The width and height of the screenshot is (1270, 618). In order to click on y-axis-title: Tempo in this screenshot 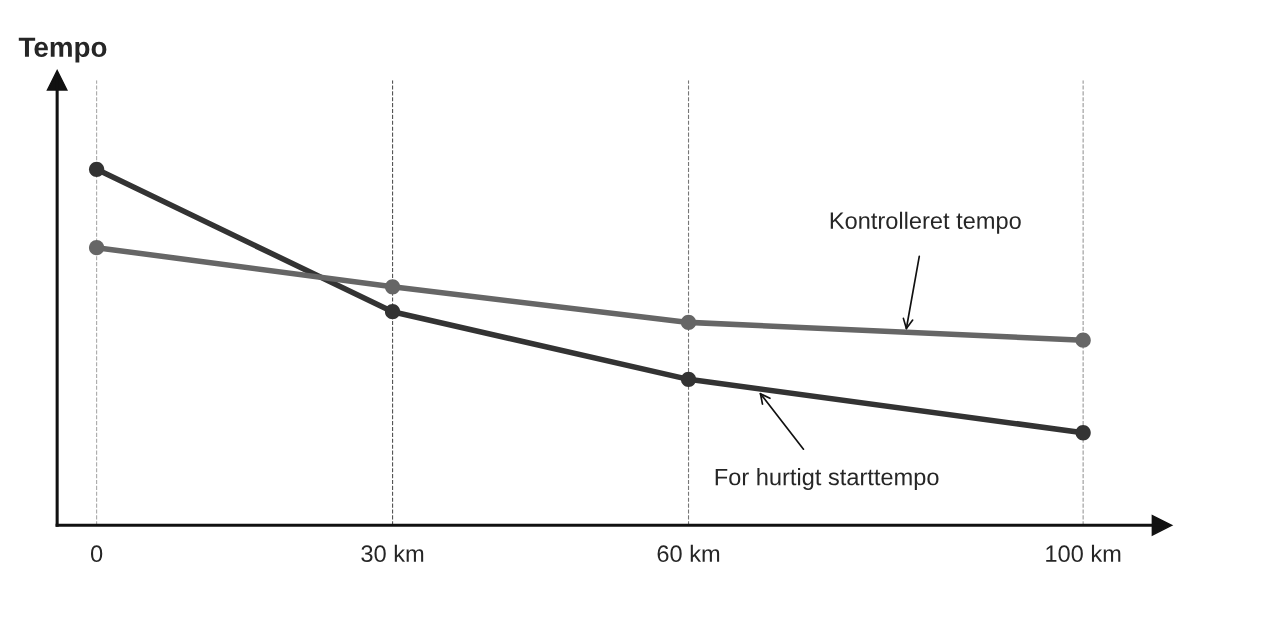, I will do `click(62, 50)`.